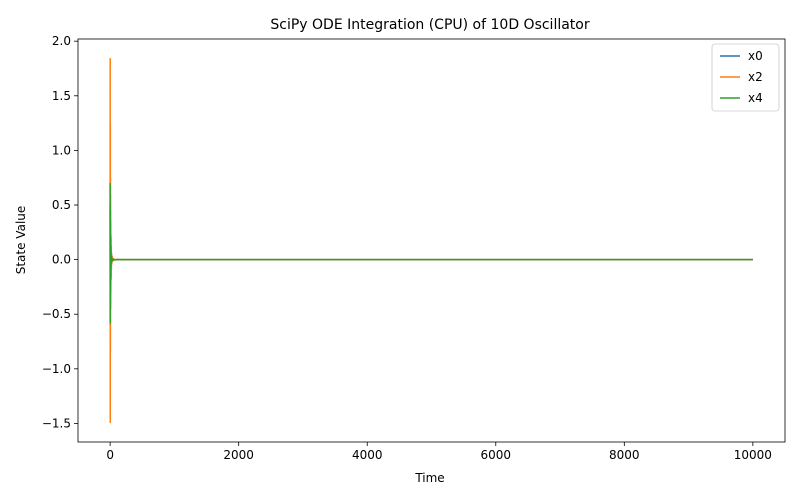 Image resolution: width=800 pixels, height=504 pixels. Describe the element at coordinates (56, 423) in the screenshot. I see `y-tick-label: −1.5` at that location.